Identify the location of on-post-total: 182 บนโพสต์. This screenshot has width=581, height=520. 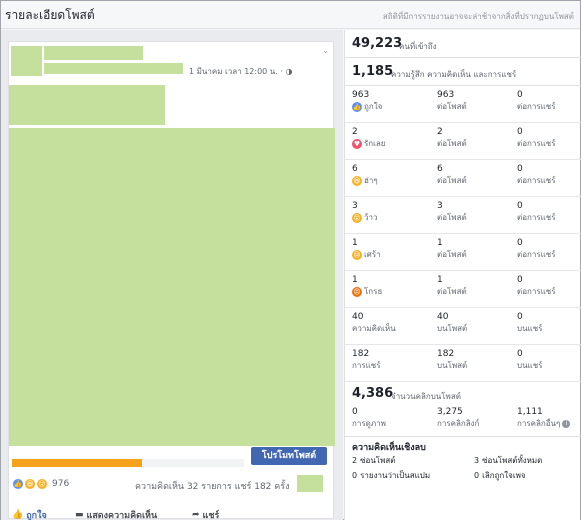
(452, 359).